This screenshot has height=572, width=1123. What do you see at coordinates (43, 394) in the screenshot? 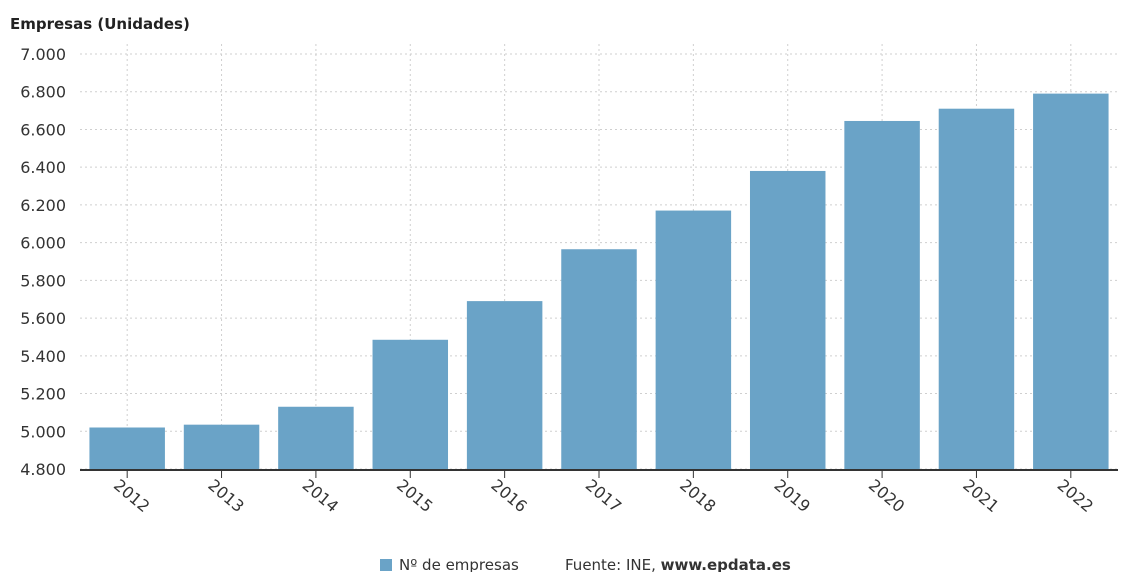
I see `y-tick-label: 5.200` at bounding box center [43, 394].